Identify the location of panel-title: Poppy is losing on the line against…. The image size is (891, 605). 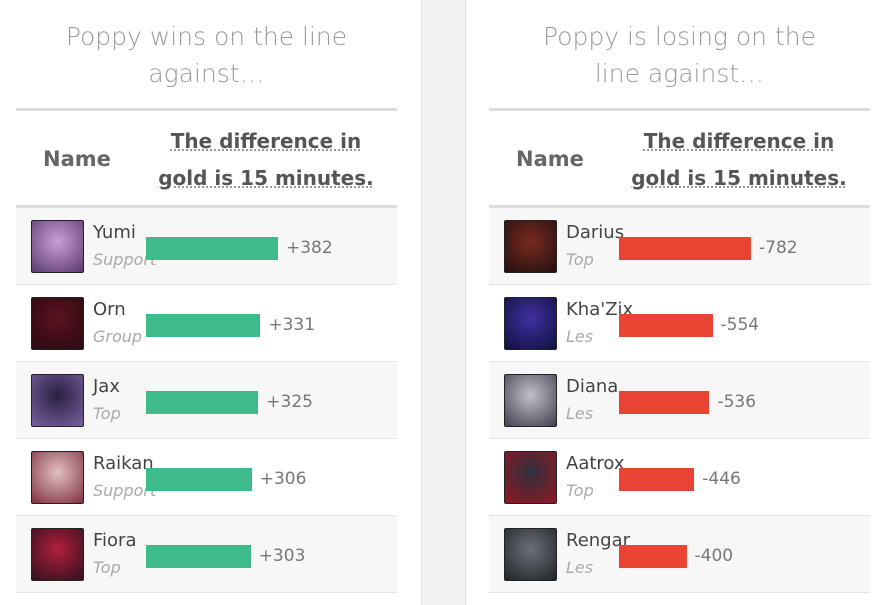
(679, 55).